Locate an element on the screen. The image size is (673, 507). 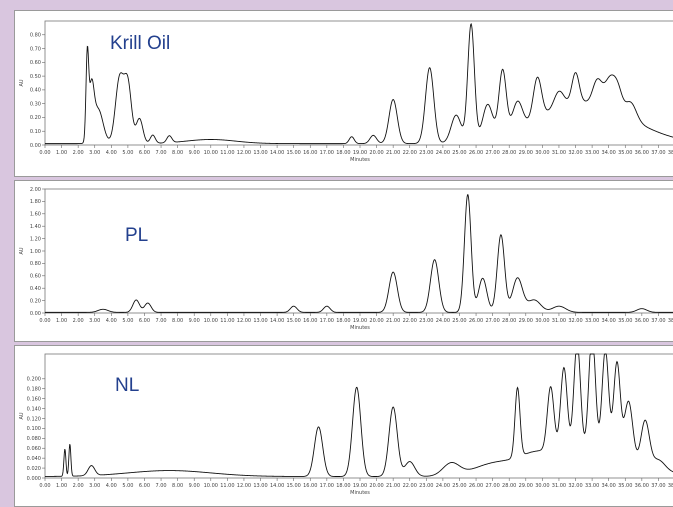
y-tick-label: 0.120 is located at coordinates (34, 419).